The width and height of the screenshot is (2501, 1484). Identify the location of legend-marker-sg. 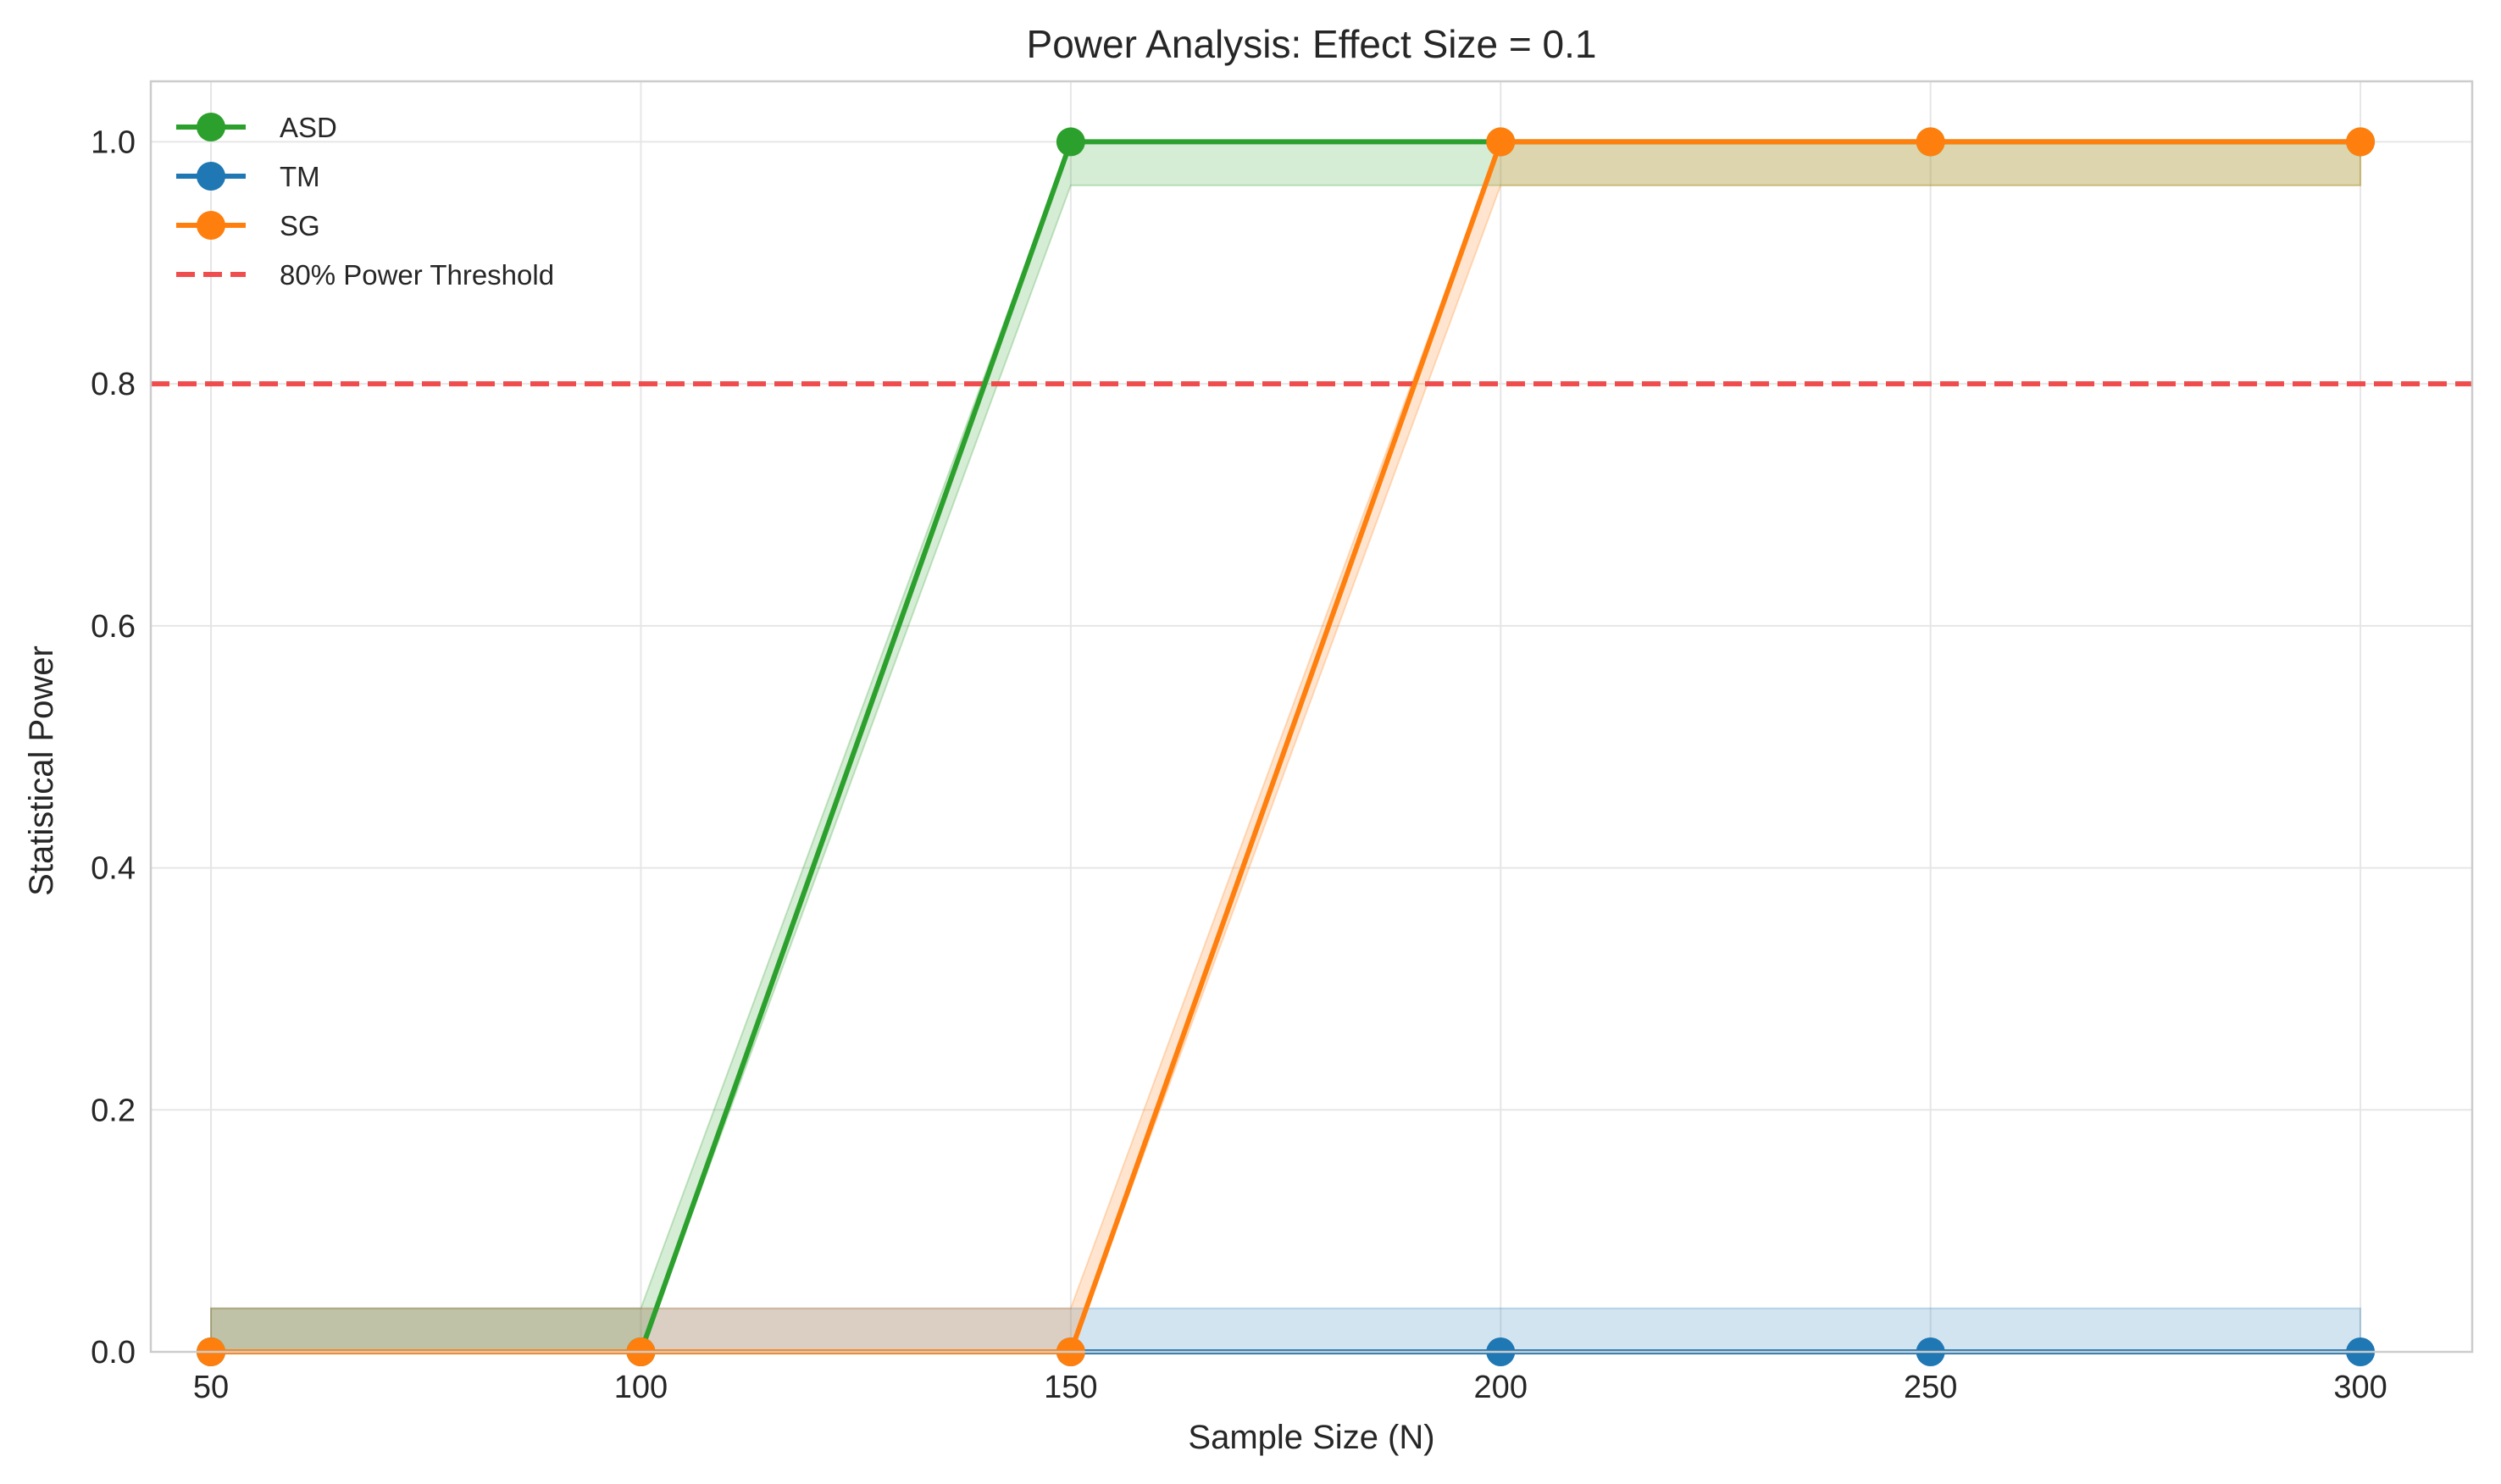
(211, 225).